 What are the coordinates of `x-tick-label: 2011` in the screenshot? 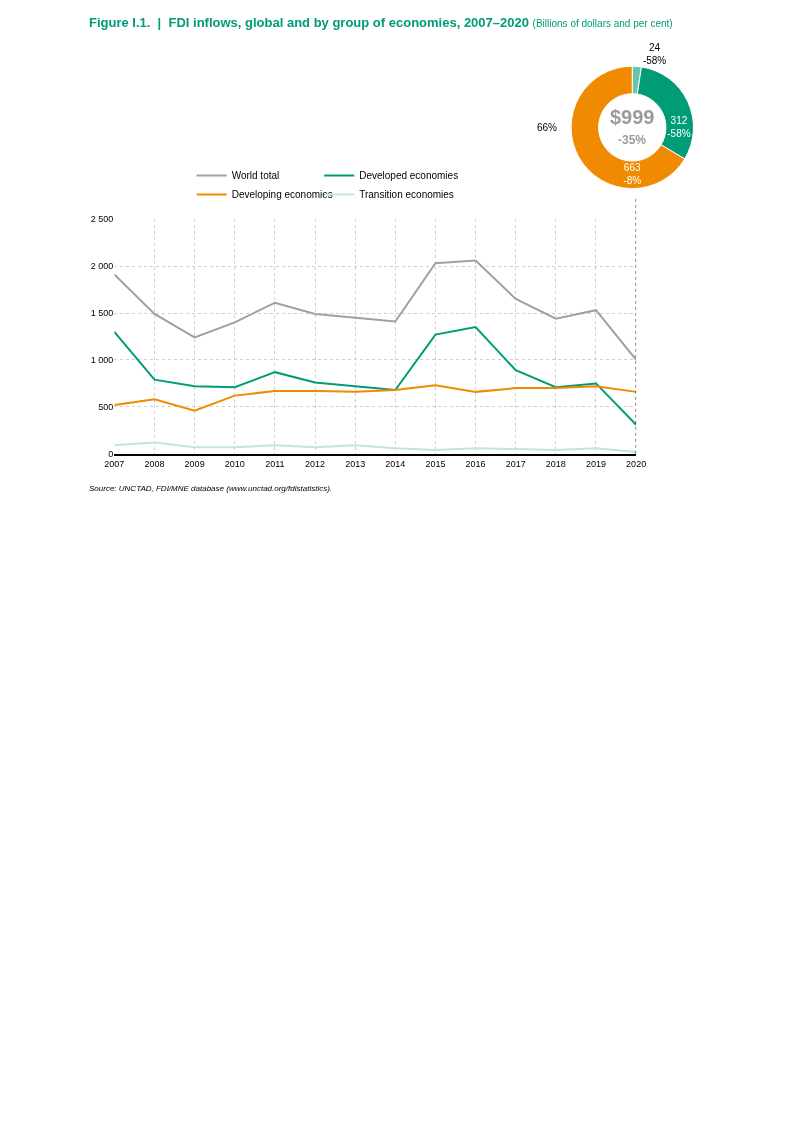 It's located at (275, 463).